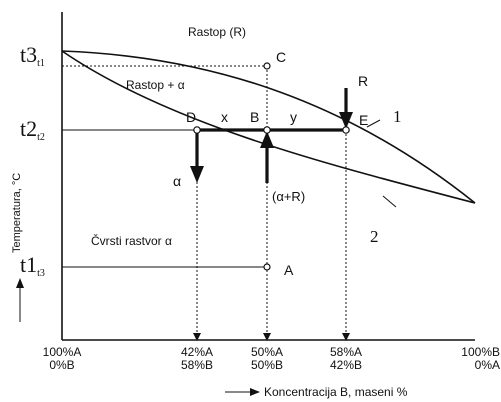  I want to click on point-b-label: B, so click(254, 117).